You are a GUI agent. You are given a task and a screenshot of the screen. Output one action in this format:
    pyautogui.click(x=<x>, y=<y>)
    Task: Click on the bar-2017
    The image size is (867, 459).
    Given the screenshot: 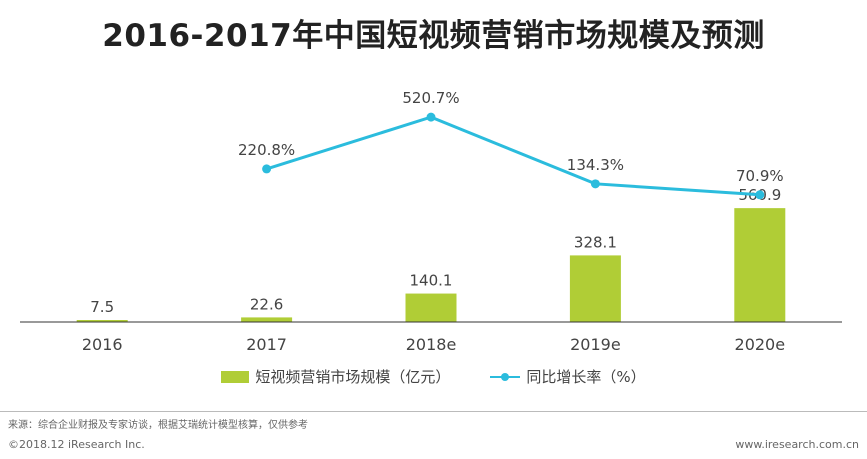 What is the action you would take?
    pyautogui.click(x=267, y=319)
    